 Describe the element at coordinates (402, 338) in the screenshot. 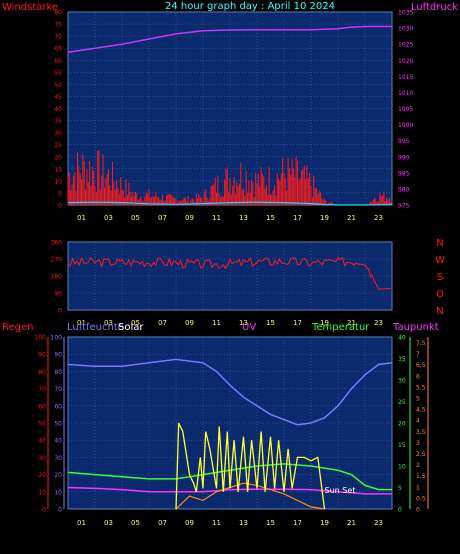

I see `y-tick-temperatur: 40` at that location.